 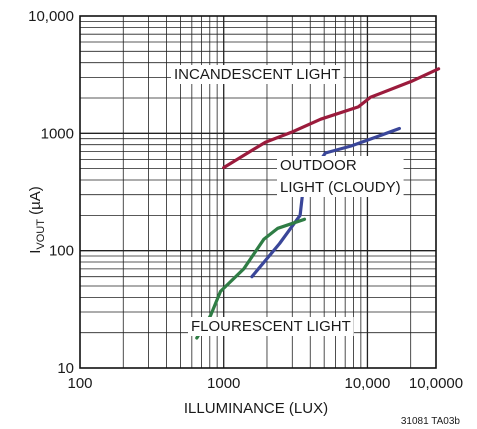 What do you see at coordinates (436, 383) in the screenshot?
I see `x-tick-label: 10,0000` at bounding box center [436, 383].